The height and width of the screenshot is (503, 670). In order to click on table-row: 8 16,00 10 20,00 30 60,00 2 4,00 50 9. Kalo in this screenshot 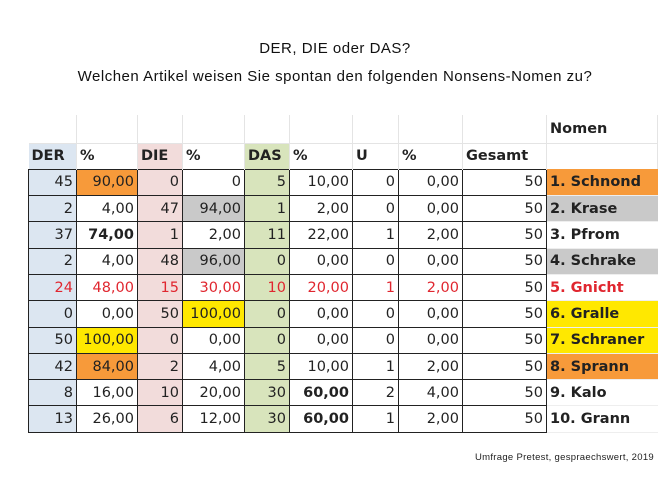, I will do `click(343, 393)`.